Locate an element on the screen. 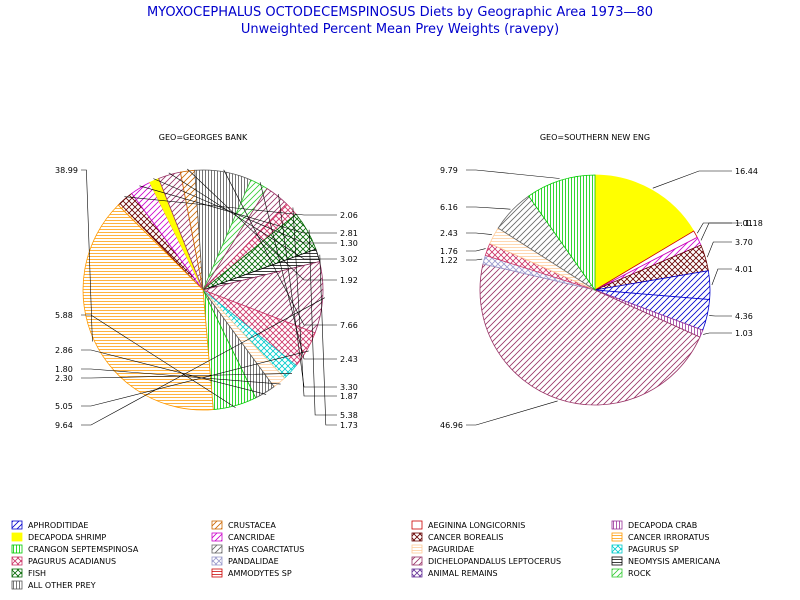 This screenshot has width=800, height=600. pie-title: GEO=GEORGES BANK is located at coordinates (203, 137).